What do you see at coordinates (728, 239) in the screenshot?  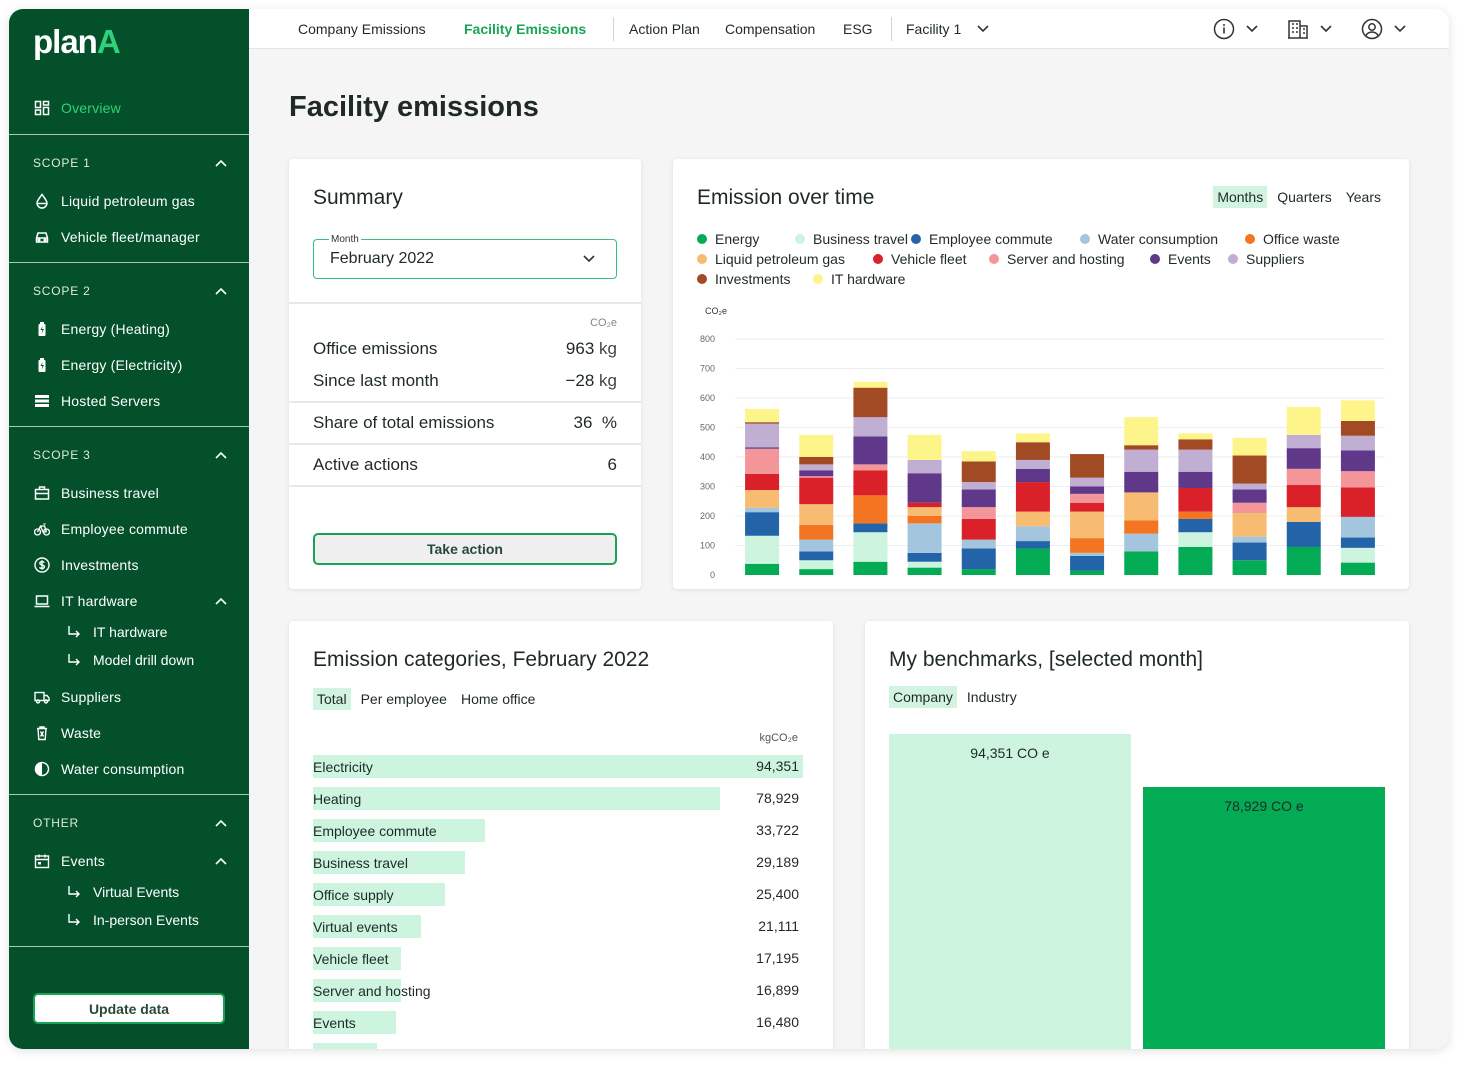 I see `legend-item: Energy` at bounding box center [728, 239].